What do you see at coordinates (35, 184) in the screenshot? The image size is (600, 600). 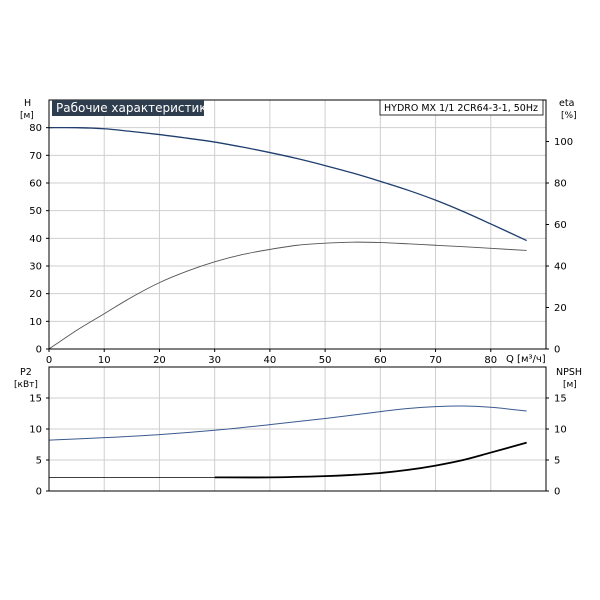 I see `y-left-tick-label: 60` at bounding box center [35, 184].